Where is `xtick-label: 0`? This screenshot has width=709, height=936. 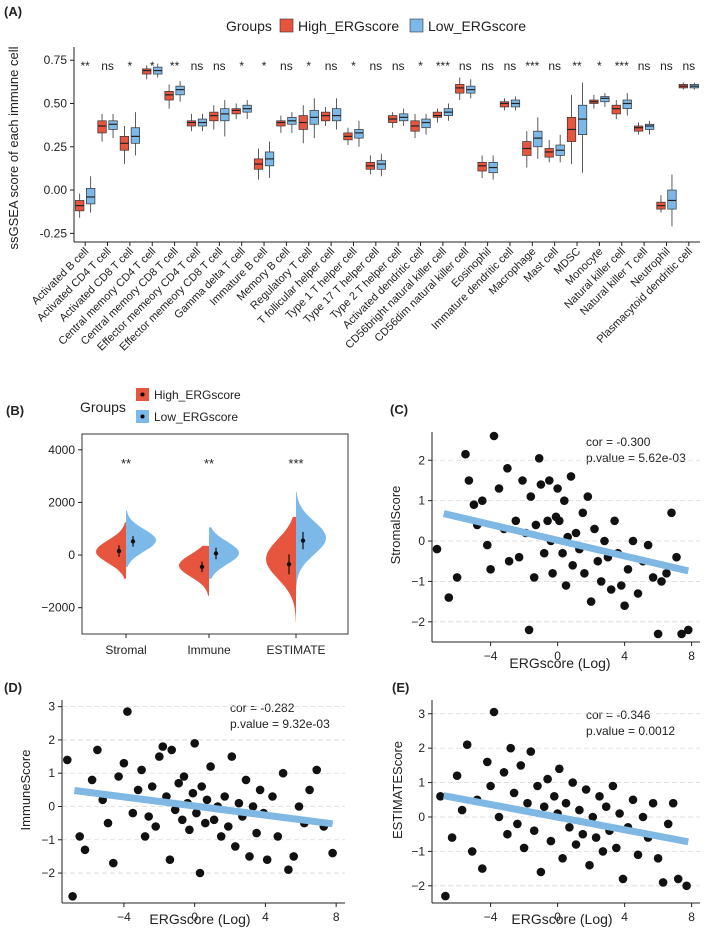
xtick-label: 0 is located at coordinates (557, 917).